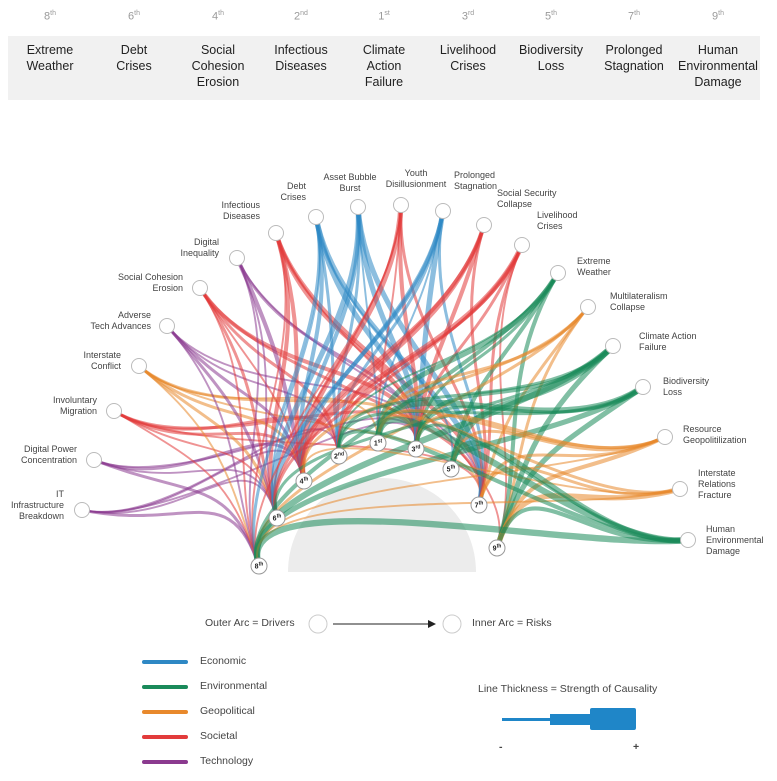  Describe the element at coordinates (720, 529) in the screenshot. I see `outer-node-label-line: Human` at that location.